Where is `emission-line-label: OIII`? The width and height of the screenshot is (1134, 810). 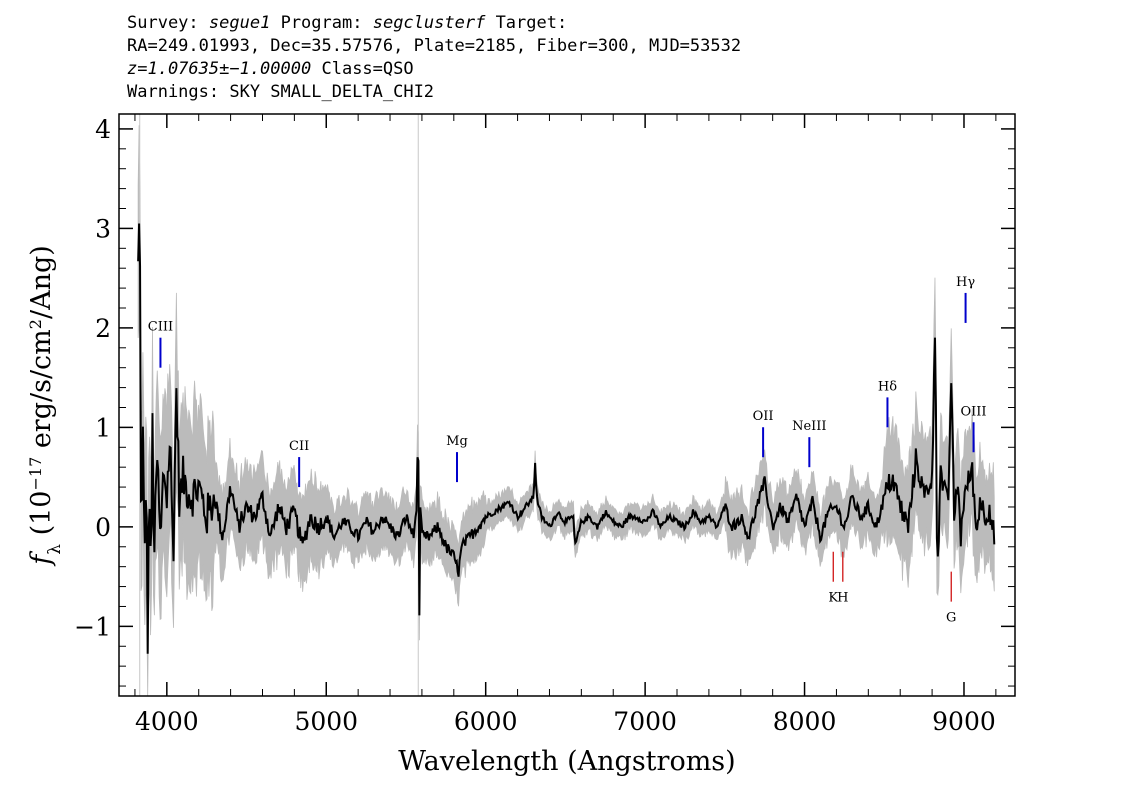
emission-line-label: OIII is located at coordinates (974, 411).